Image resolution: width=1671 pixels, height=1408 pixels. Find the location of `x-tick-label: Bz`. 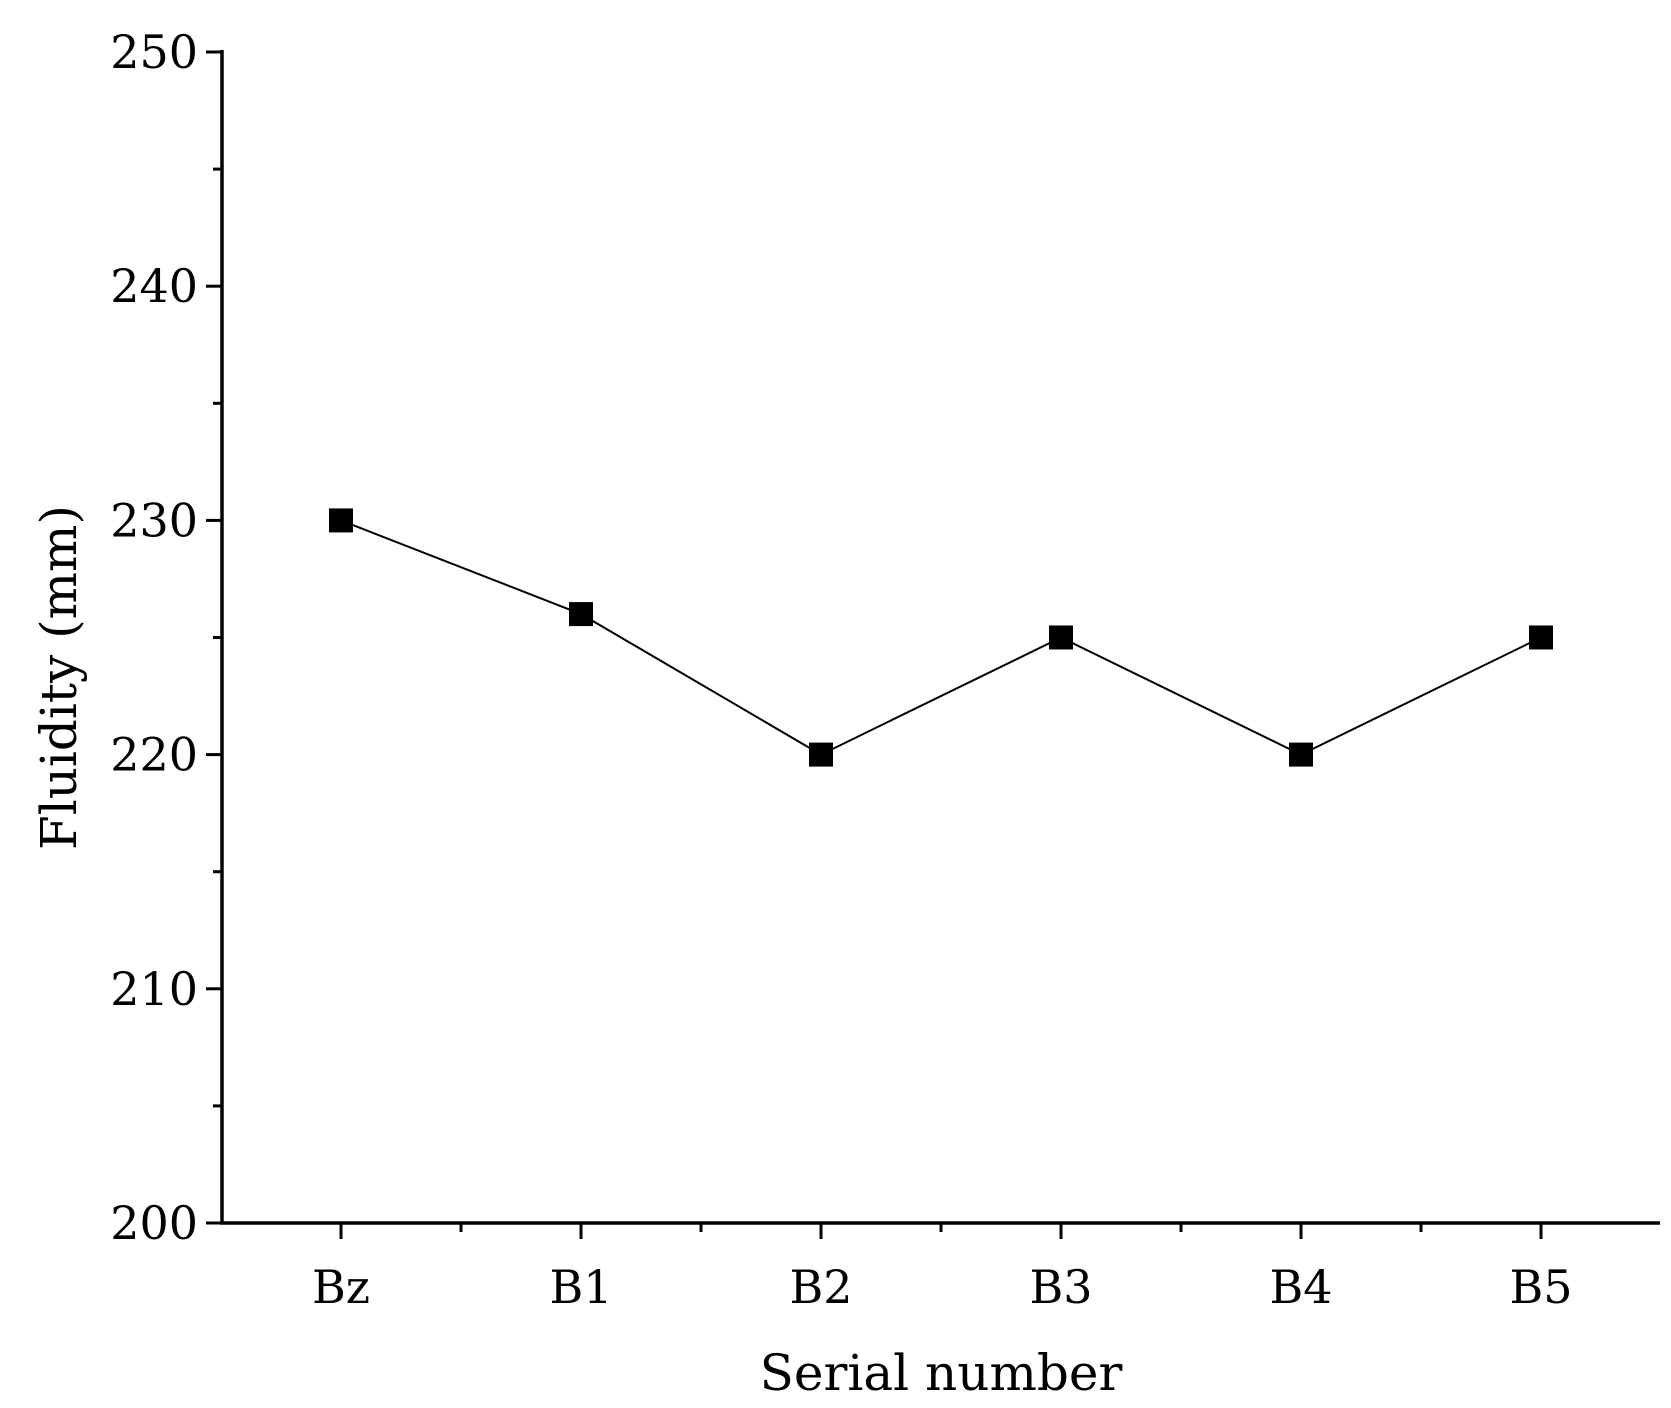

x-tick-label: Bz is located at coordinates (341, 1287).